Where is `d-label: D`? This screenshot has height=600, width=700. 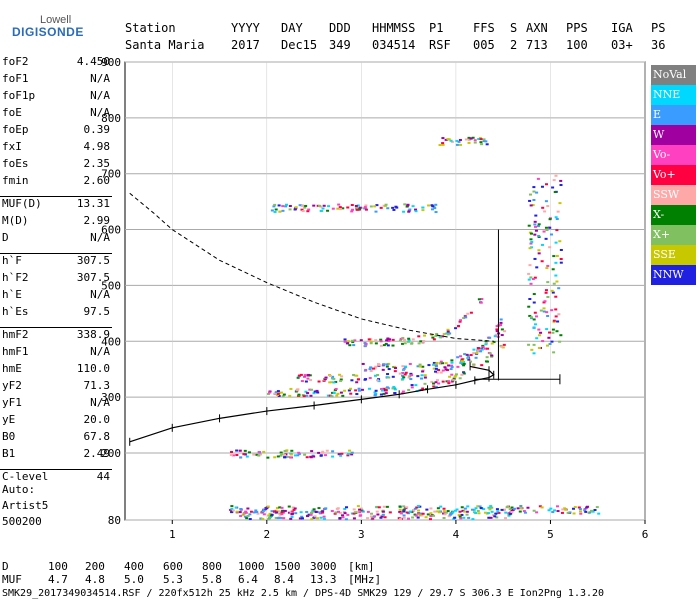 d-label: D is located at coordinates (5, 566).